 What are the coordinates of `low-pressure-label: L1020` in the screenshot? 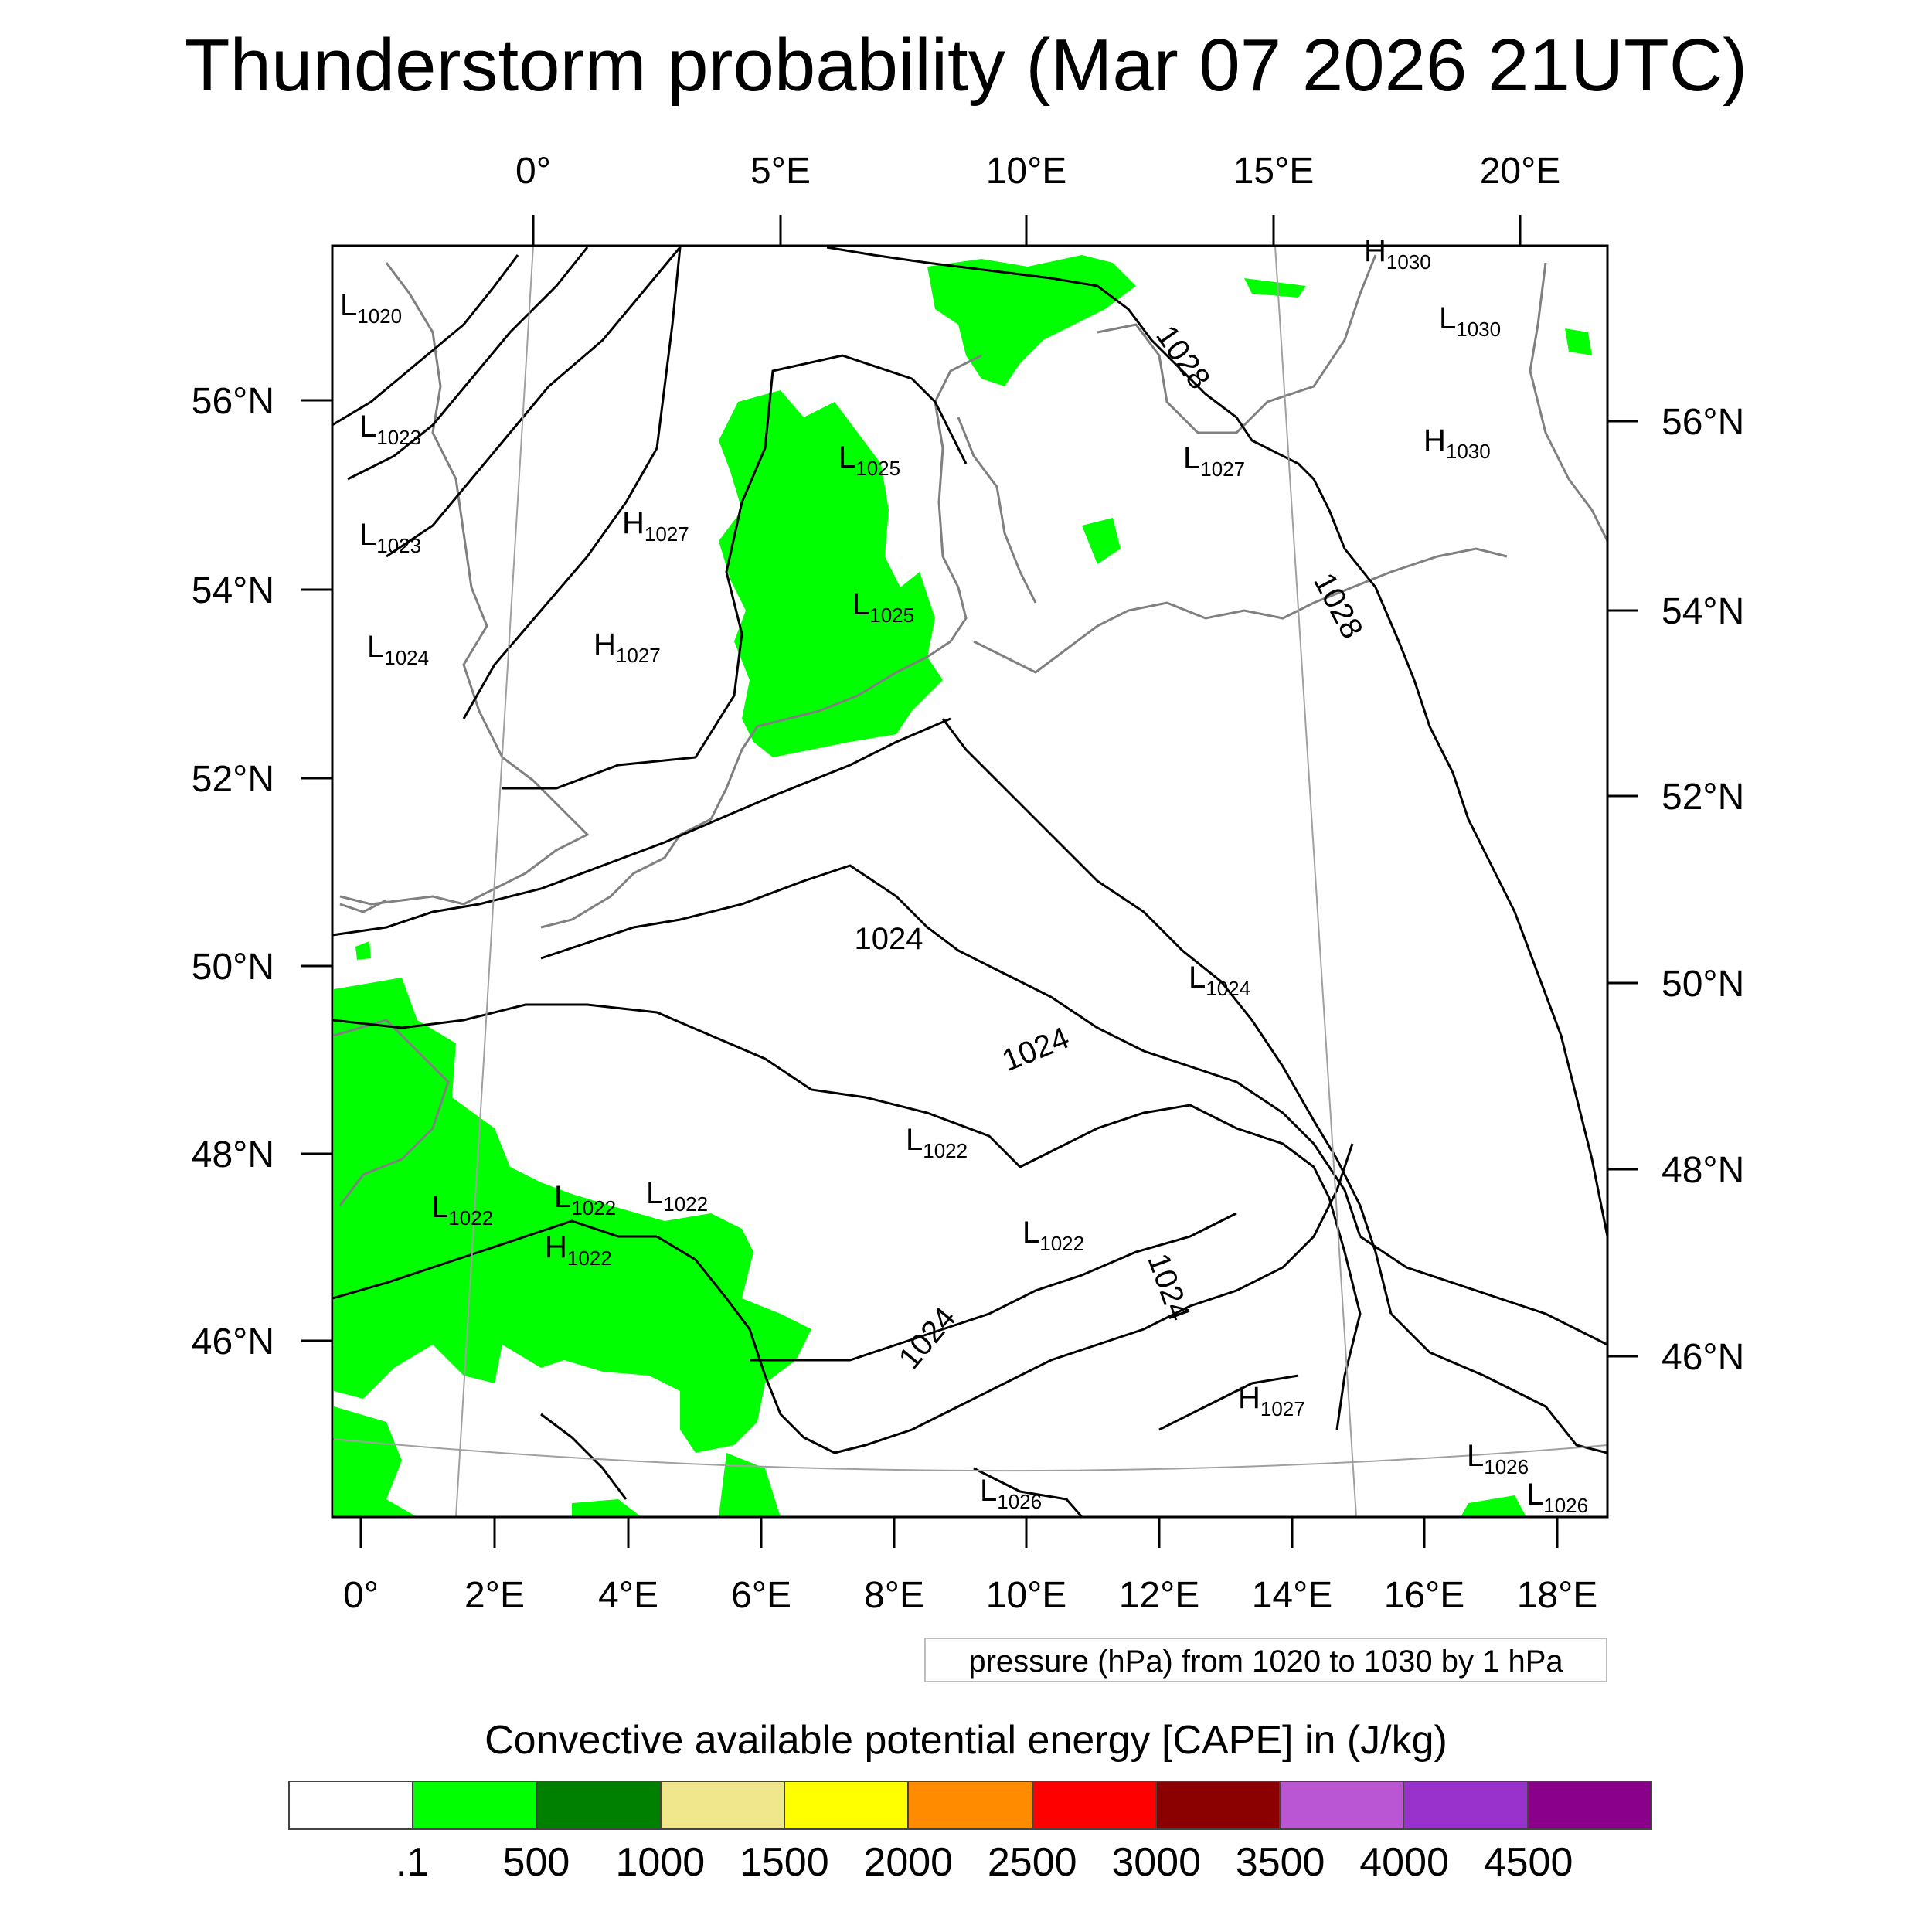 It's located at (371, 308).